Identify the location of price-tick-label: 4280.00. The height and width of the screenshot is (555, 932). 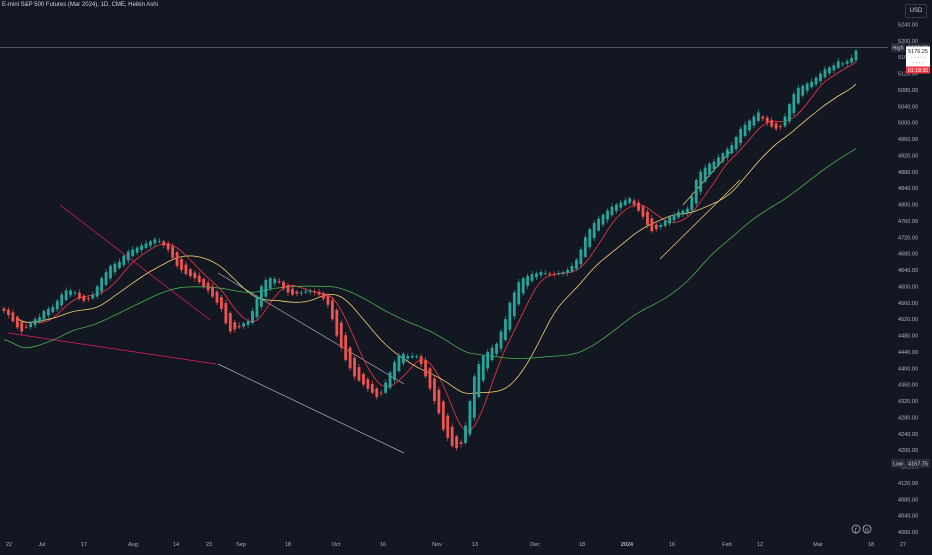
(908, 418).